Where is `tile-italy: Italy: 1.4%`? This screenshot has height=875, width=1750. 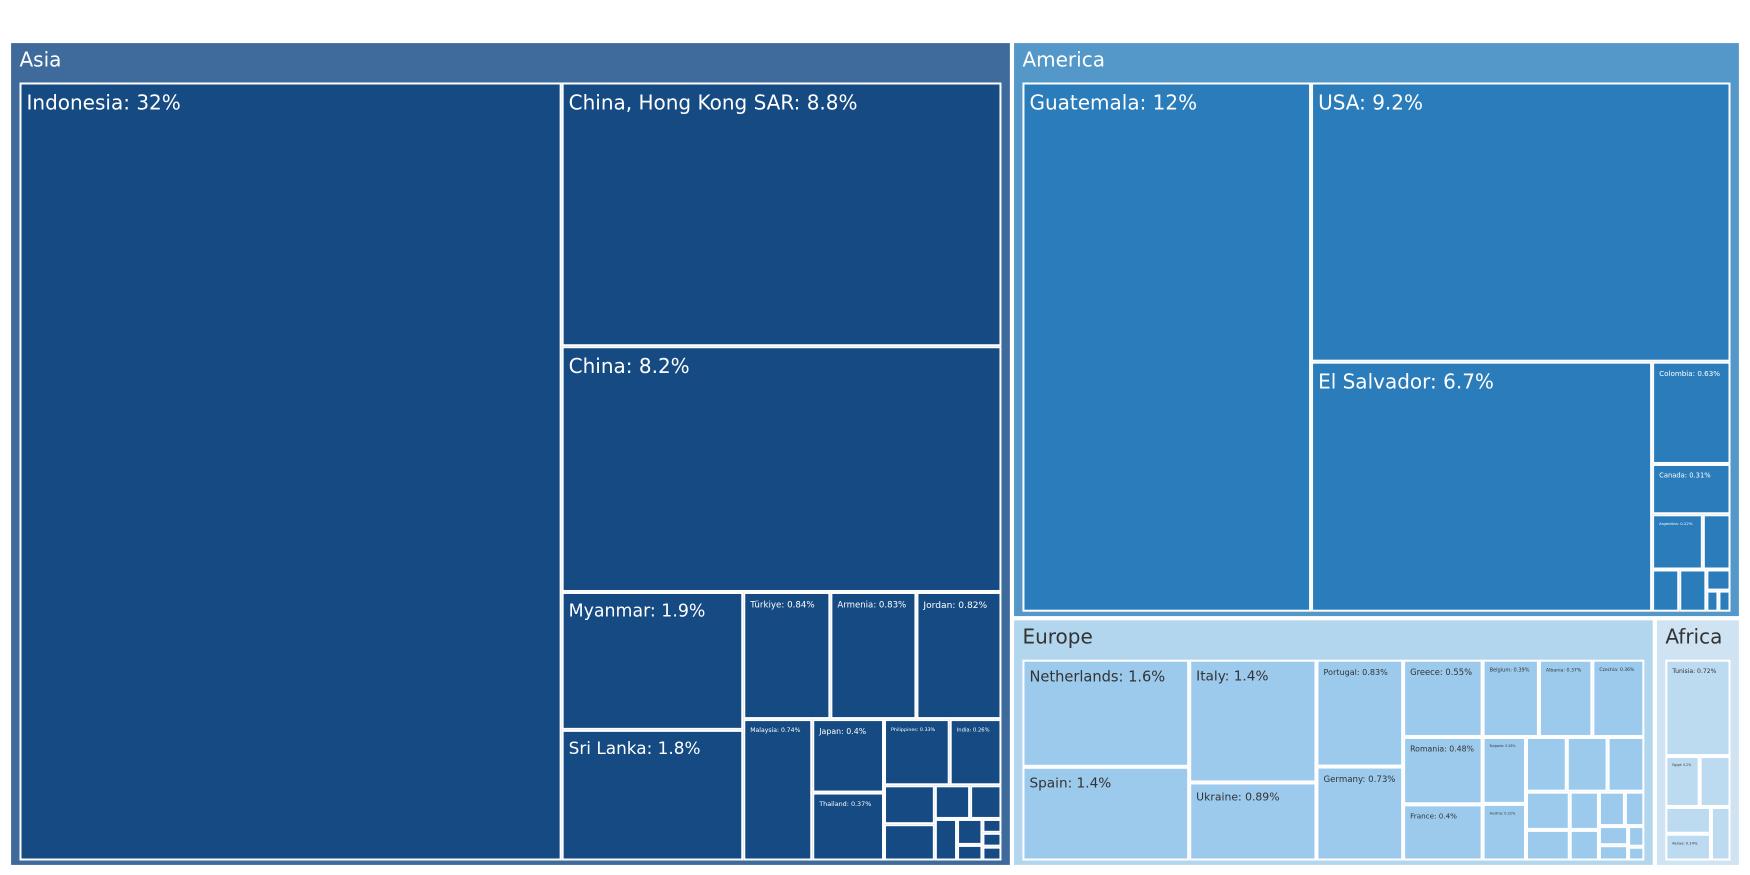 tile-italy: Italy: 1.4% is located at coordinates (1253, 721).